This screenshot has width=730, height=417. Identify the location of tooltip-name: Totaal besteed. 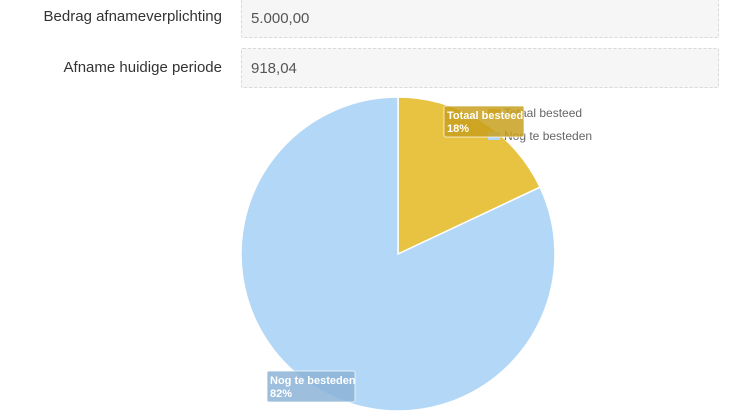
(485, 116).